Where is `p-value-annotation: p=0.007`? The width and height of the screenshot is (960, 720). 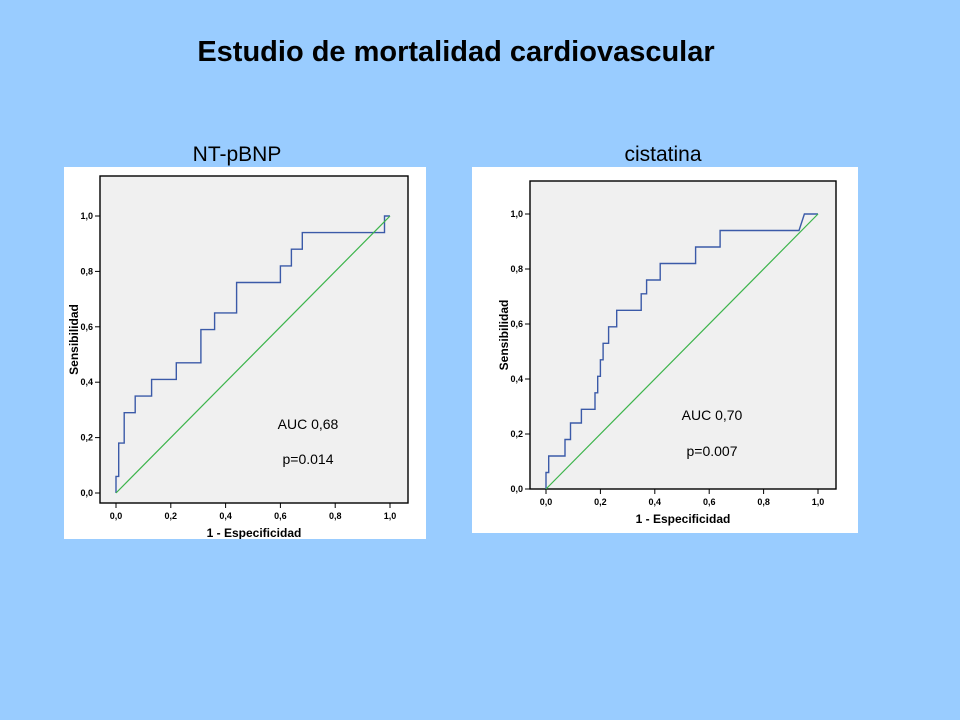
p-value-annotation: p=0.007 is located at coordinates (712, 451).